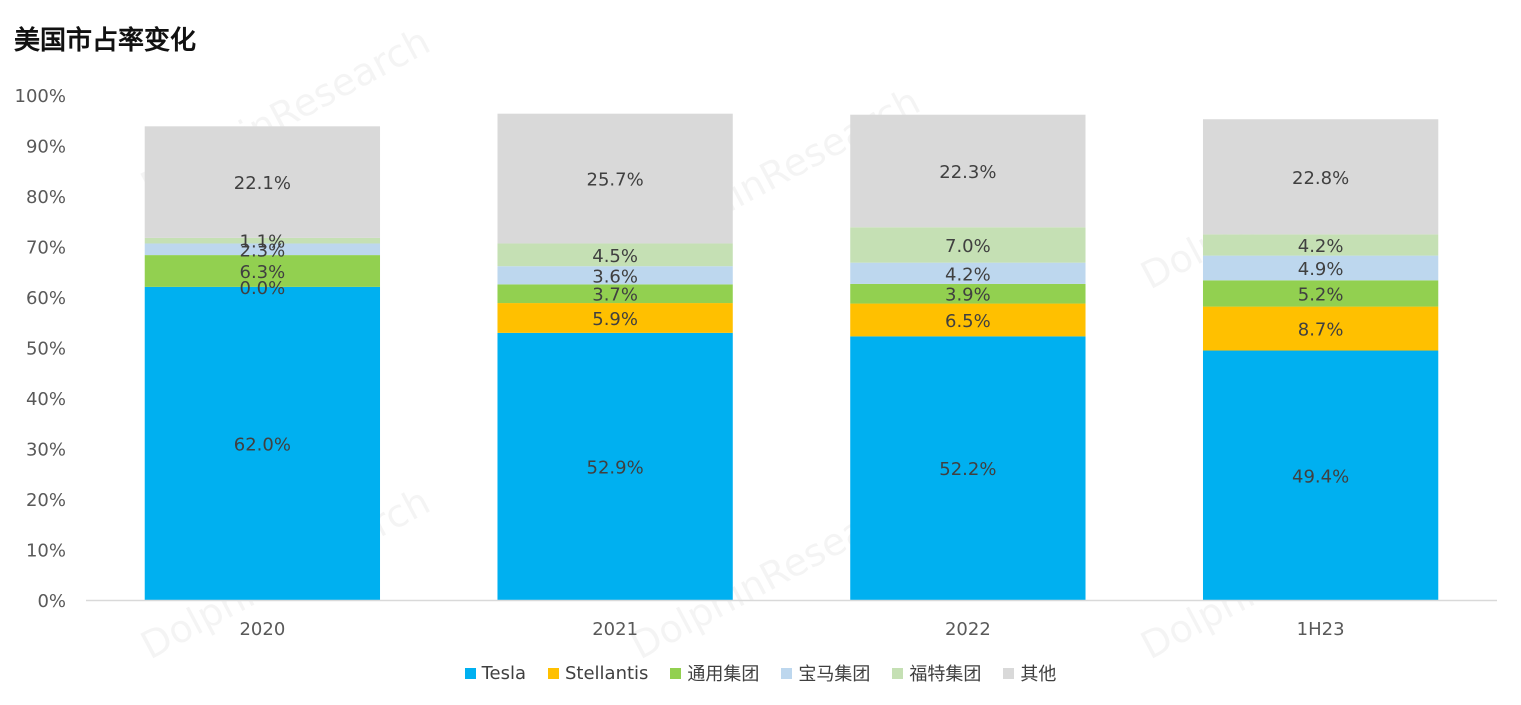 The image size is (1521, 705). I want to click on data-label: 22.1%, so click(262, 183).